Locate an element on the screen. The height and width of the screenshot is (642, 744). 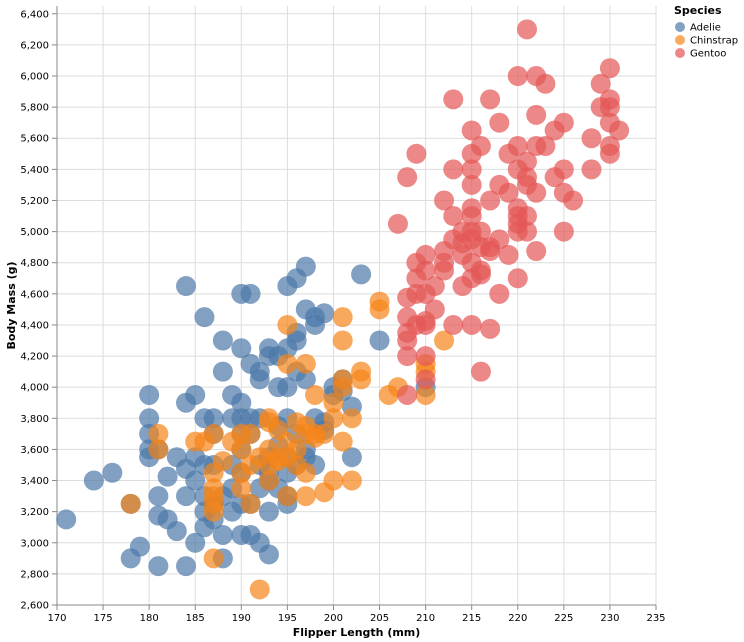
legend: Species Adelie Chinstrap Gentoo is located at coordinates (706, 32).